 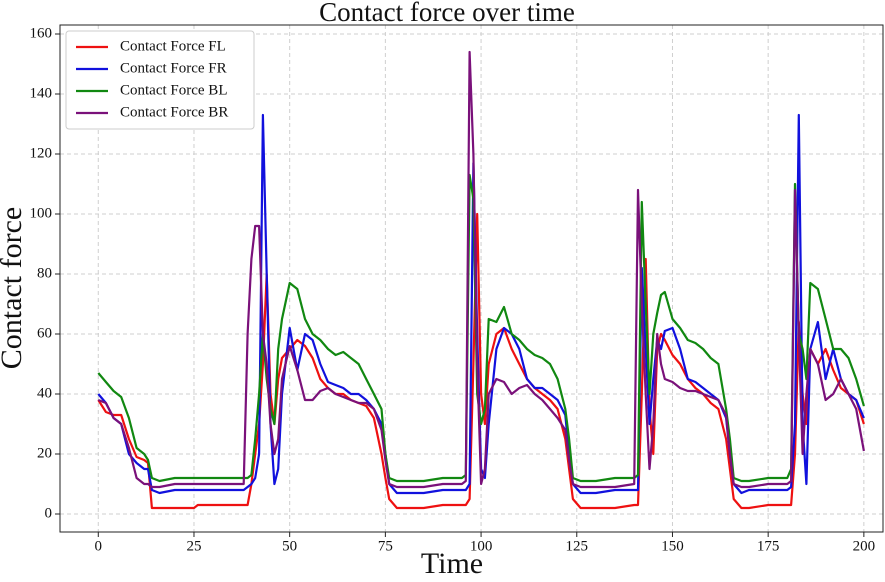 I want to click on x-tick-label: 50, so click(x=289, y=546).